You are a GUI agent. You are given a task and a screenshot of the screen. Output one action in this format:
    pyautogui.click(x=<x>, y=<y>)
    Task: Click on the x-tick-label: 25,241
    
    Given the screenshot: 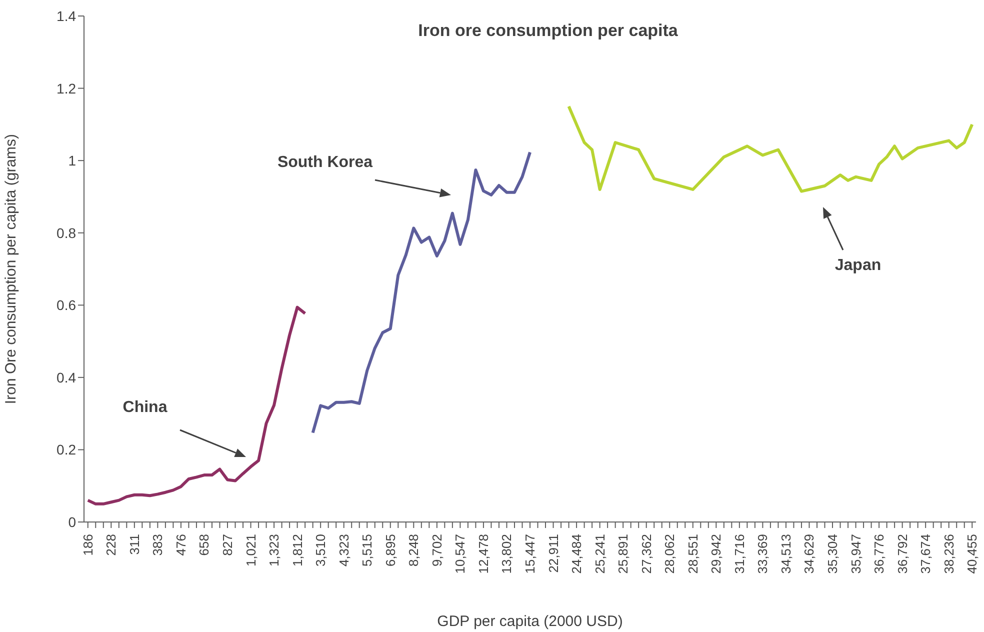 What is the action you would take?
    pyautogui.click(x=600, y=554)
    